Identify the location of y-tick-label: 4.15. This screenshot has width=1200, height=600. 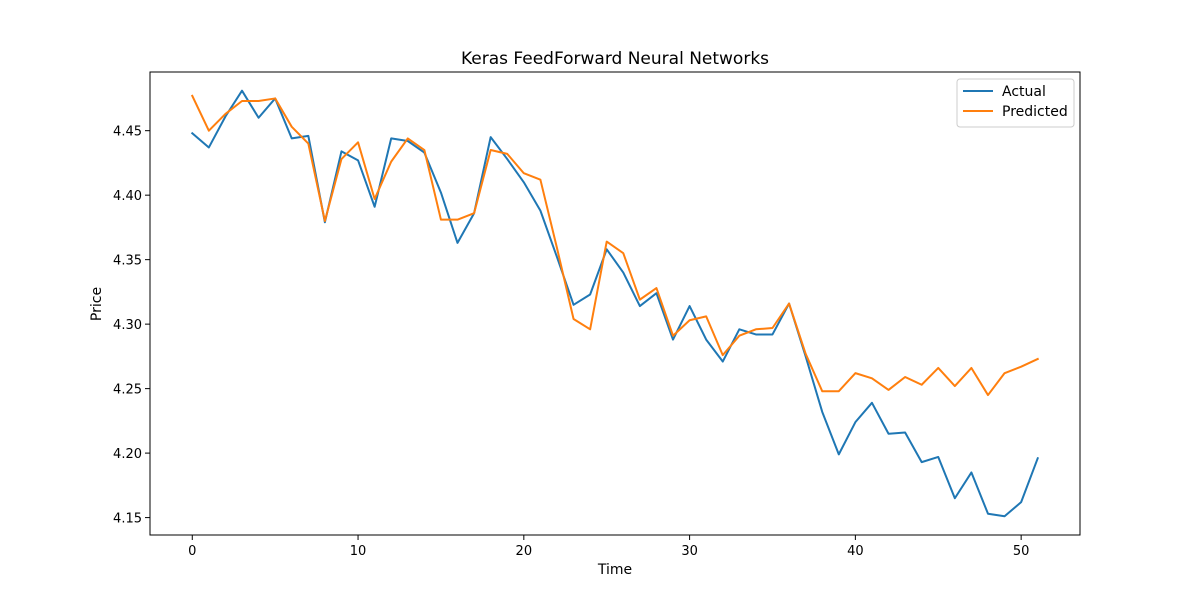
(127, 519).